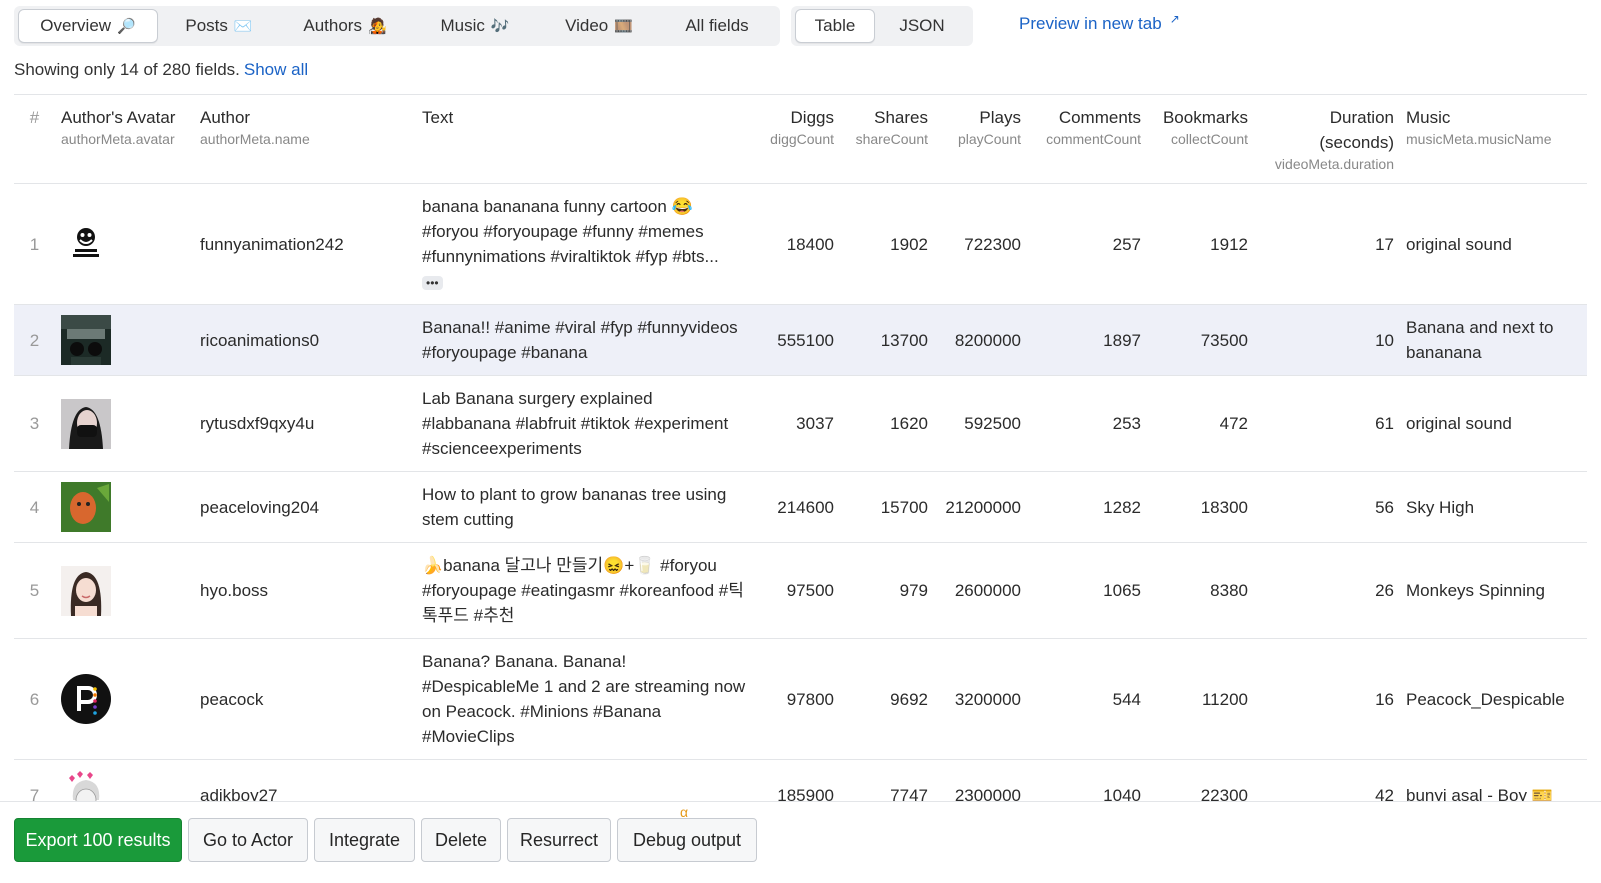 The height and width of the screenshot is (883, 1601). I want to click on bookmarks-cell: 1912, so click(1229, 244).